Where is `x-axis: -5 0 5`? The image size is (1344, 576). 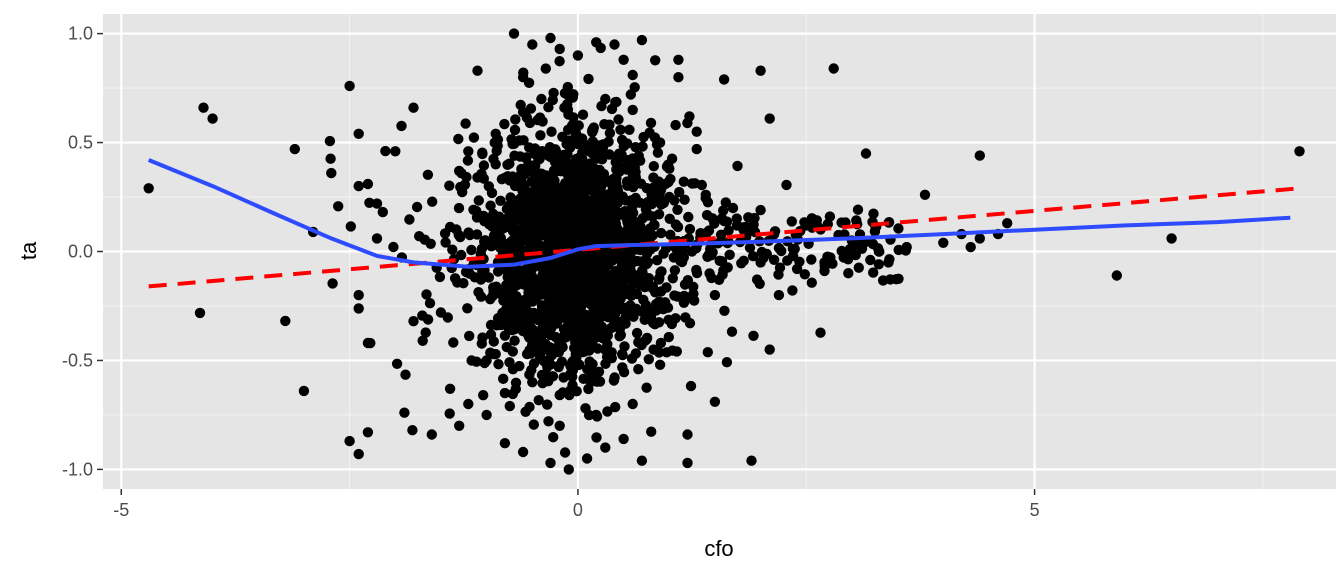
x-axis: -5 0 5 is located at coordinates (576, 504).